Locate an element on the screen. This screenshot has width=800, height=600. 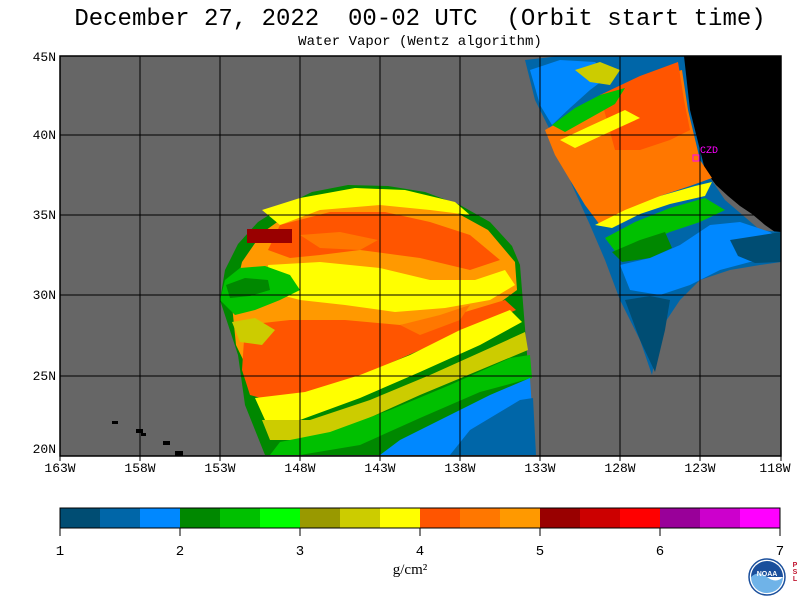
lat-label: 35N is located at coordinates (44, 215).